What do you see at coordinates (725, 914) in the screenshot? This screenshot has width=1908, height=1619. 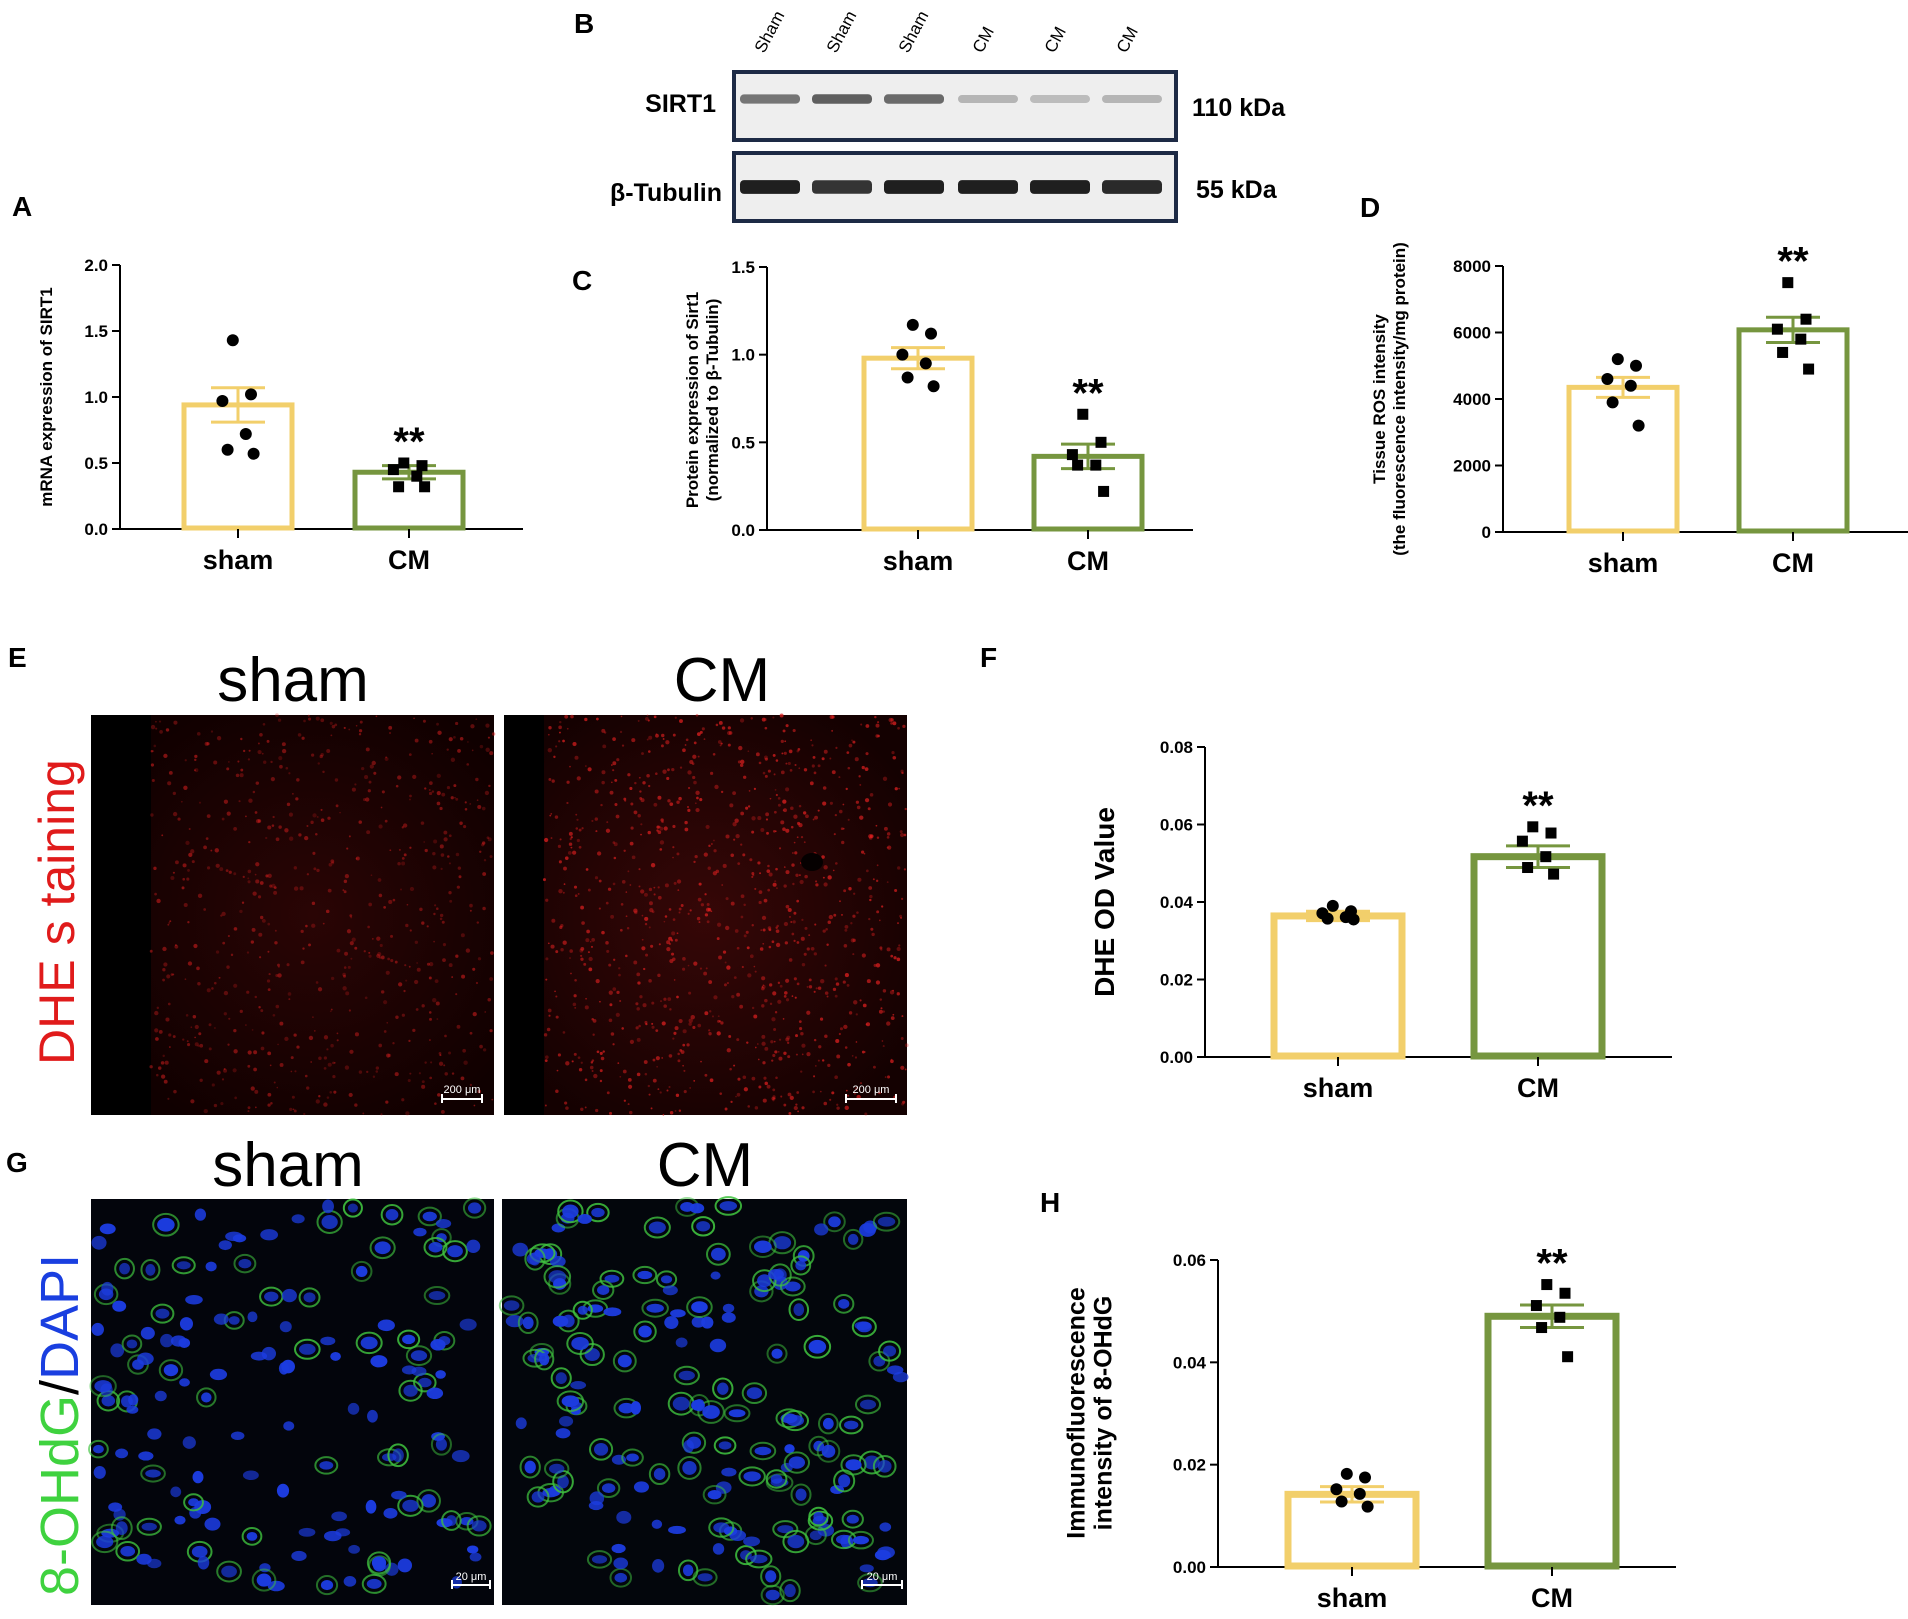 I see `dhe-signal-cm` at bounding box center [725, 914].